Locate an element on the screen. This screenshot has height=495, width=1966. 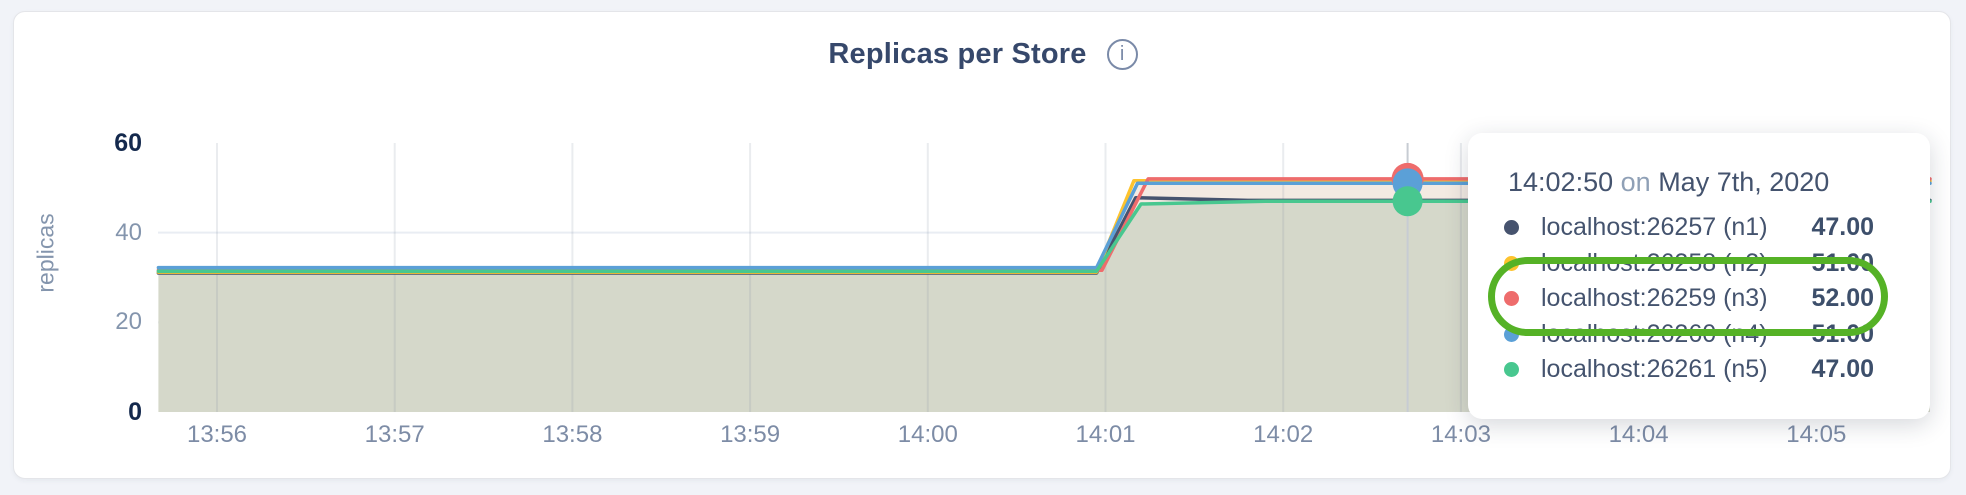
chart-header: Replicas per Store i is located at coordinates (983, 54).